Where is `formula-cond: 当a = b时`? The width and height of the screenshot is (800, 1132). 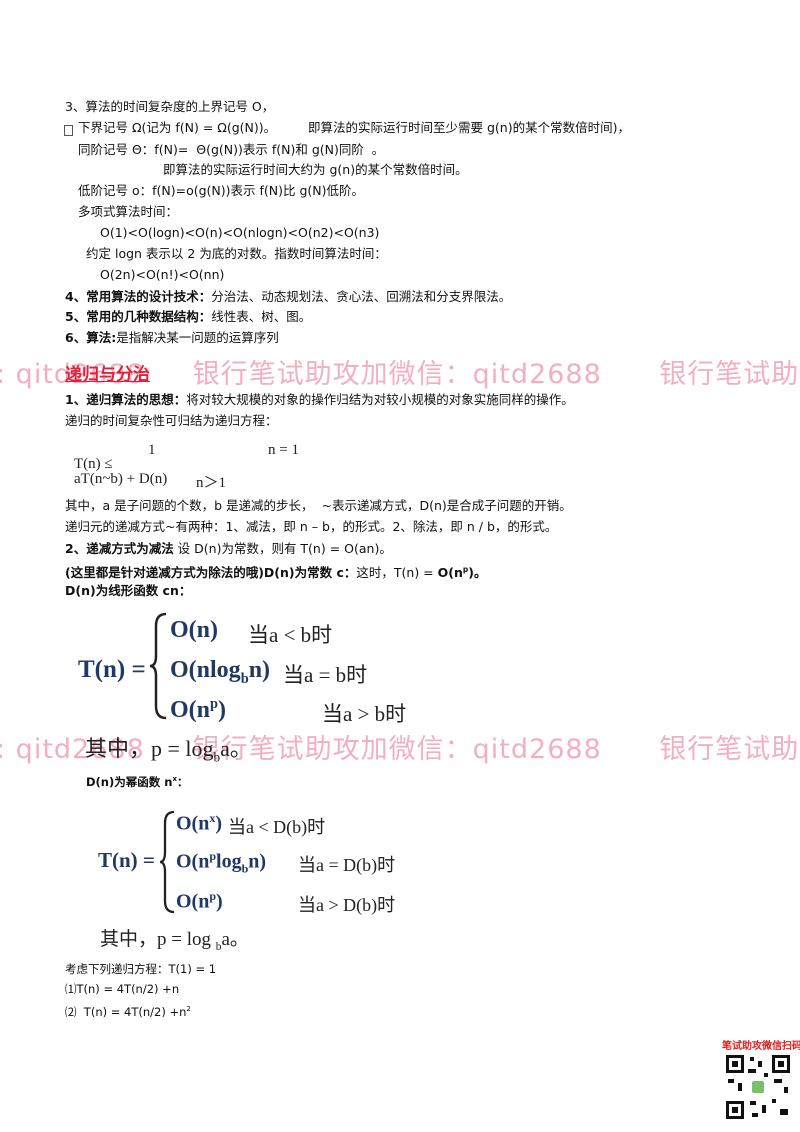 formula-cond: 当a = b时 is located at coordinates (325, 675).